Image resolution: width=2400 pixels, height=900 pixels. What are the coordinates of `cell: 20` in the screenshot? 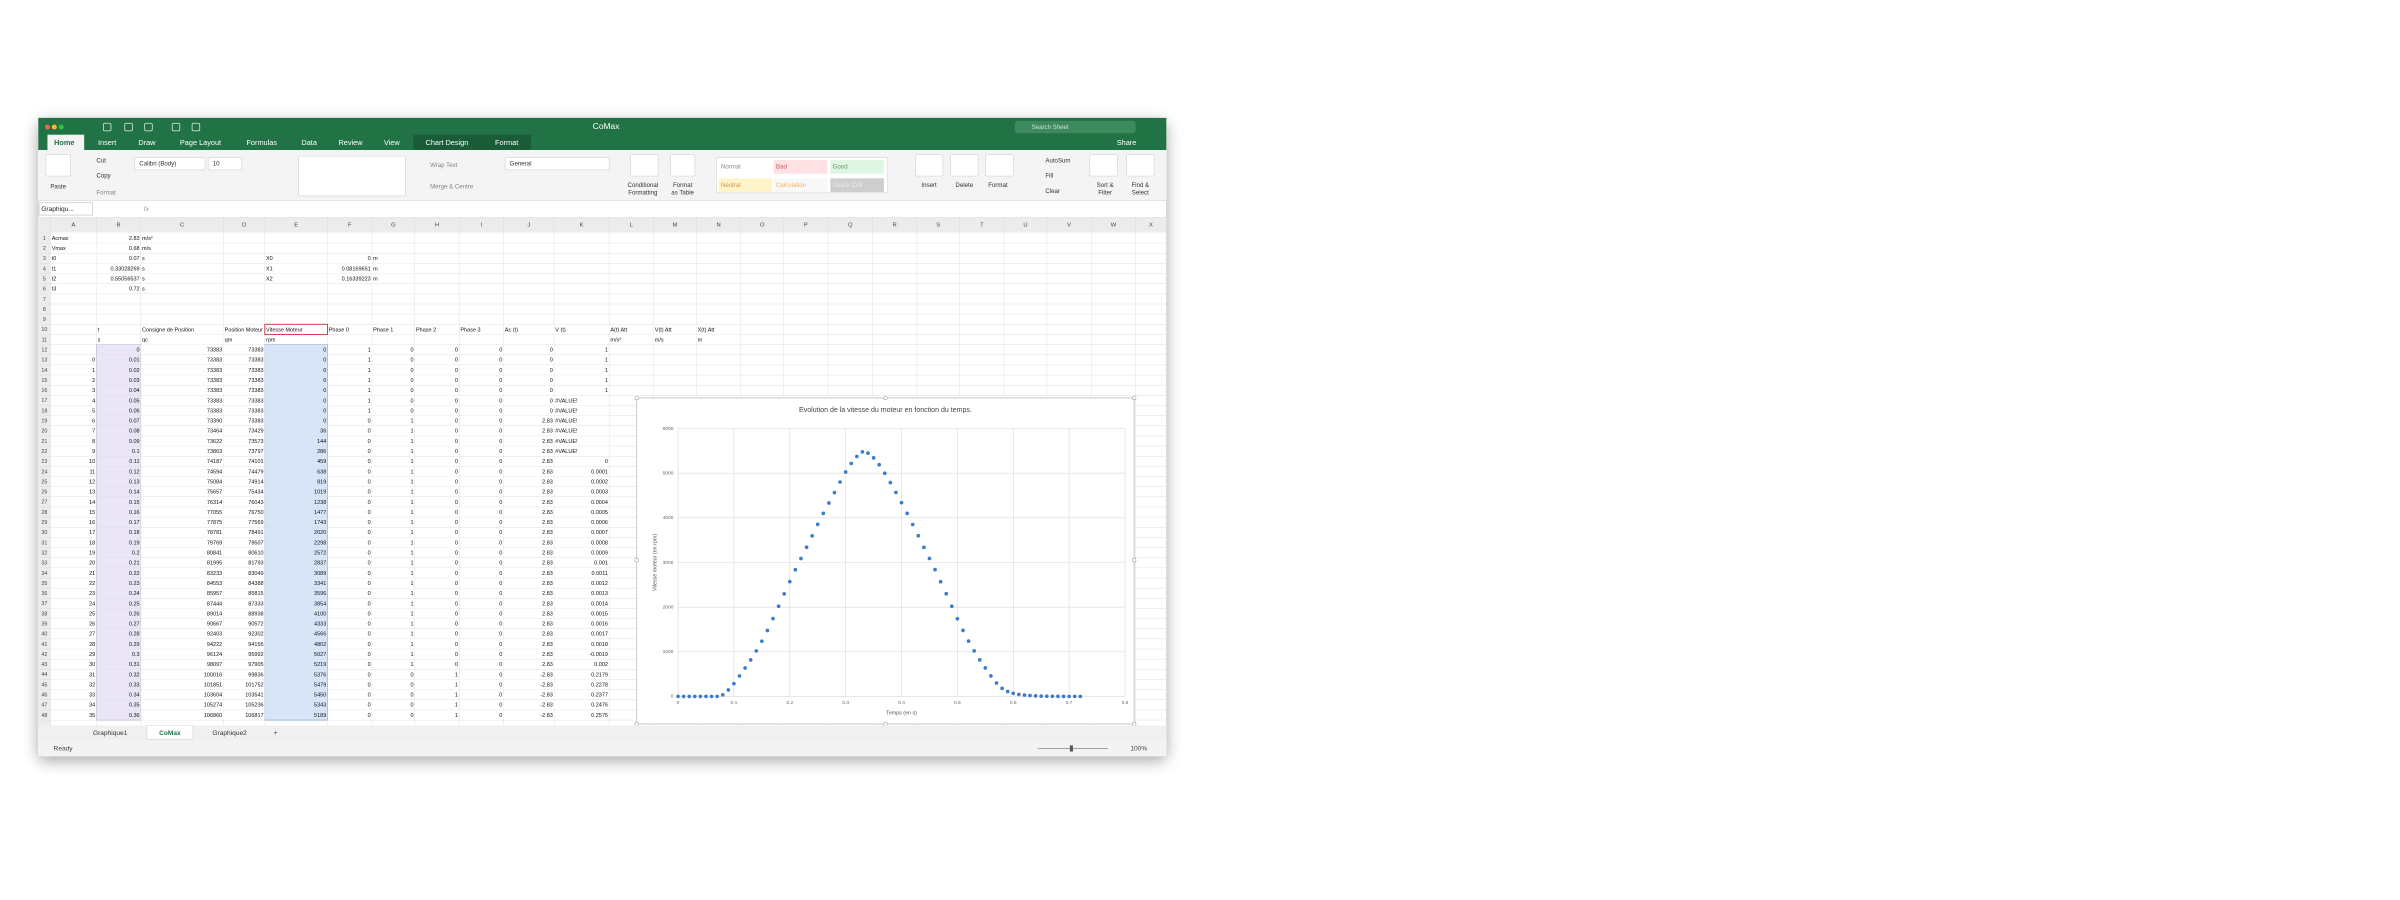 It's located at (92, 564).